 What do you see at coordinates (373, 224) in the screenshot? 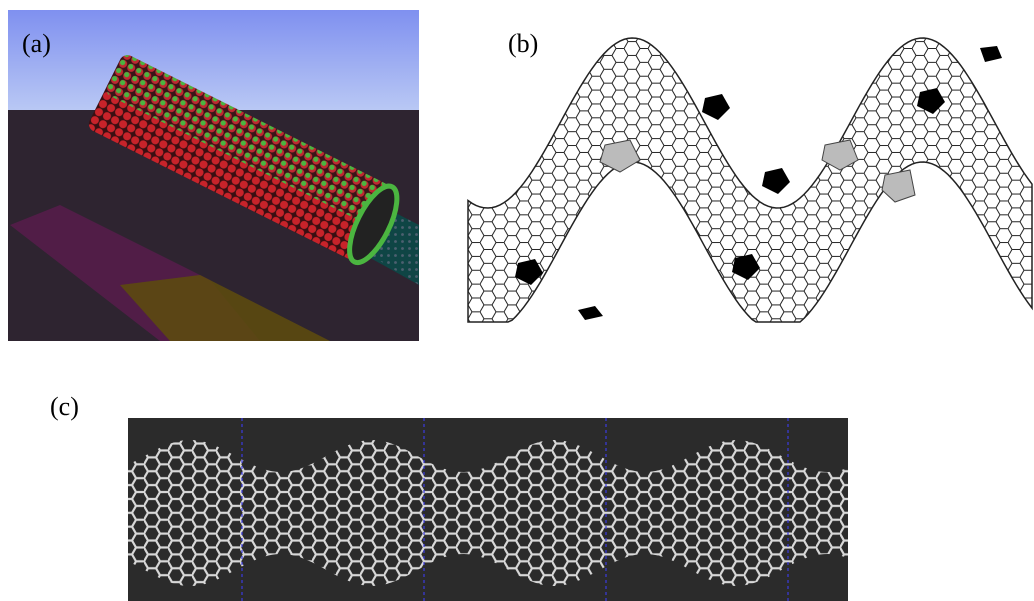
I see `tube-end` at bounding box center [373, 224].